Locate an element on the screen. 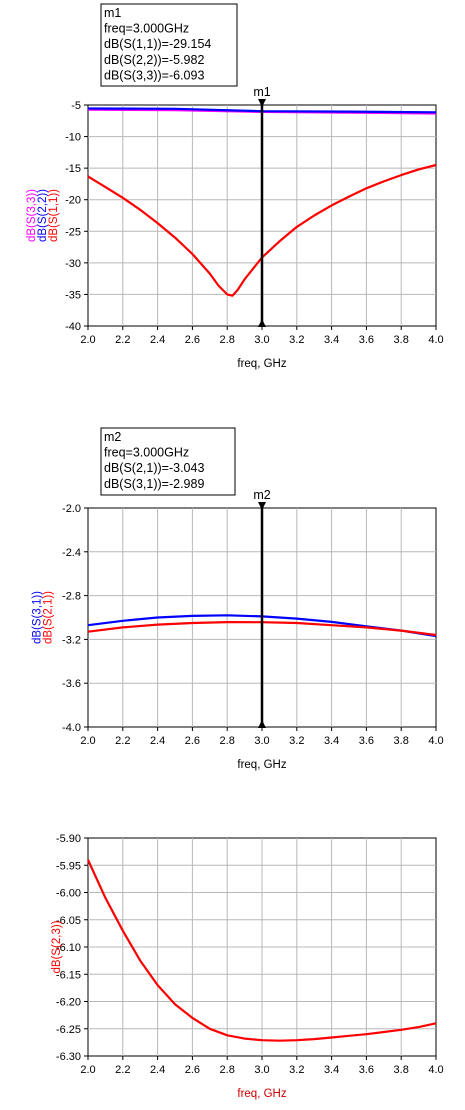 Image resolution: width=465 pixels, height=1110 pixels. y-tick-label: -2.0 is located at coordinates (71, 509).